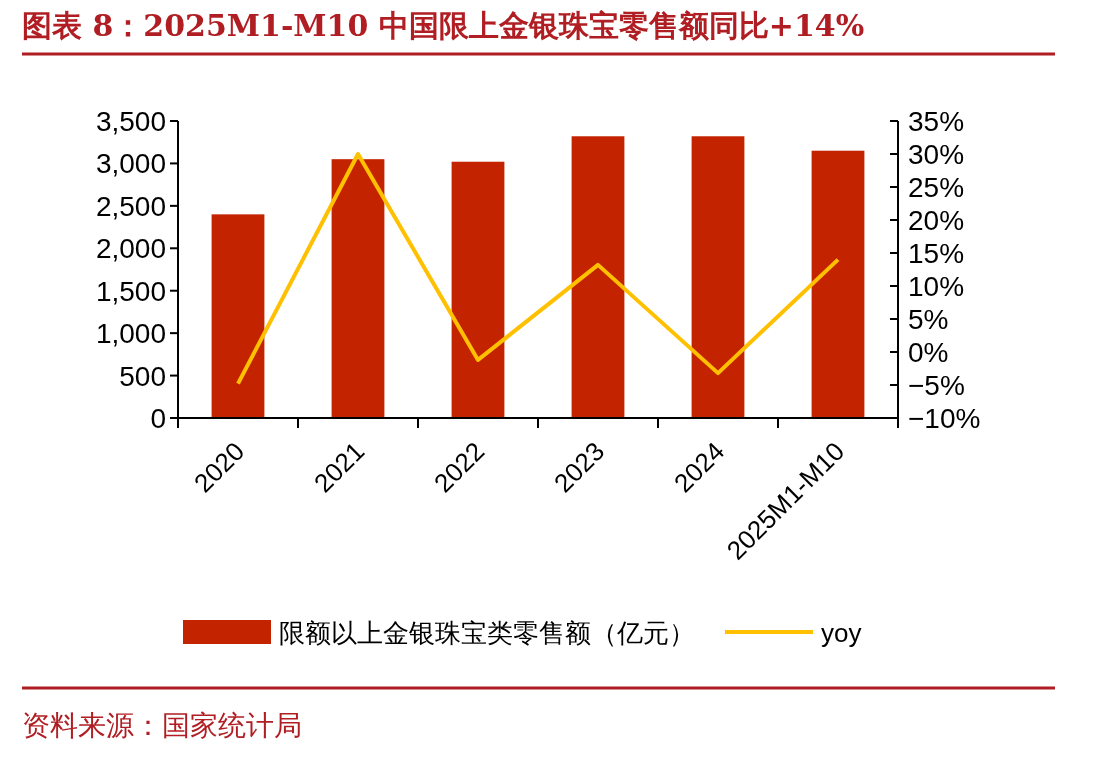  Describe the element at coordinates (130, 249) in the screenshot. I see `y-tick-label: 2,000` at that location.